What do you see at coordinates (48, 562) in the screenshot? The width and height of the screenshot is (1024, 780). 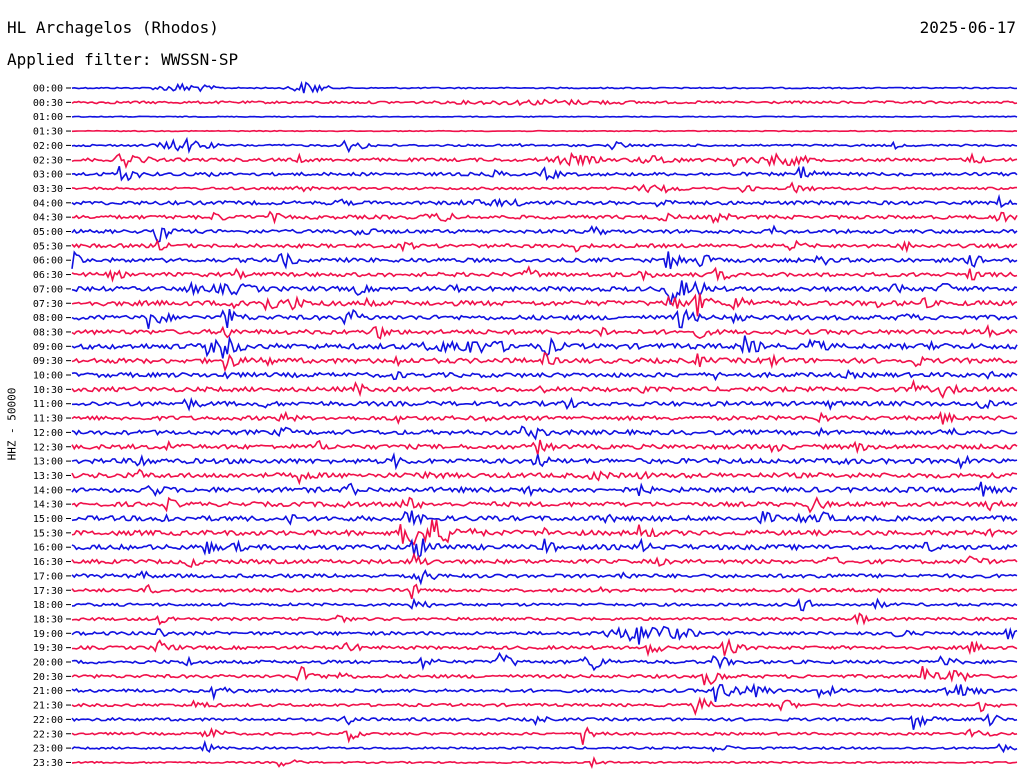 I see `time-tick-label: 16:30` at bounding box center [48, 562].